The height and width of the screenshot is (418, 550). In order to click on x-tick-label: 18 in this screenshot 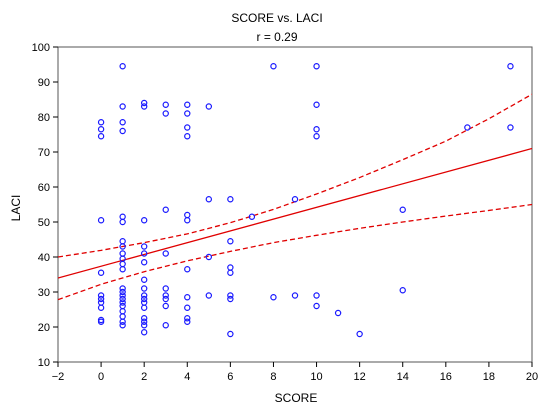, I will do `click(489, 377)`.